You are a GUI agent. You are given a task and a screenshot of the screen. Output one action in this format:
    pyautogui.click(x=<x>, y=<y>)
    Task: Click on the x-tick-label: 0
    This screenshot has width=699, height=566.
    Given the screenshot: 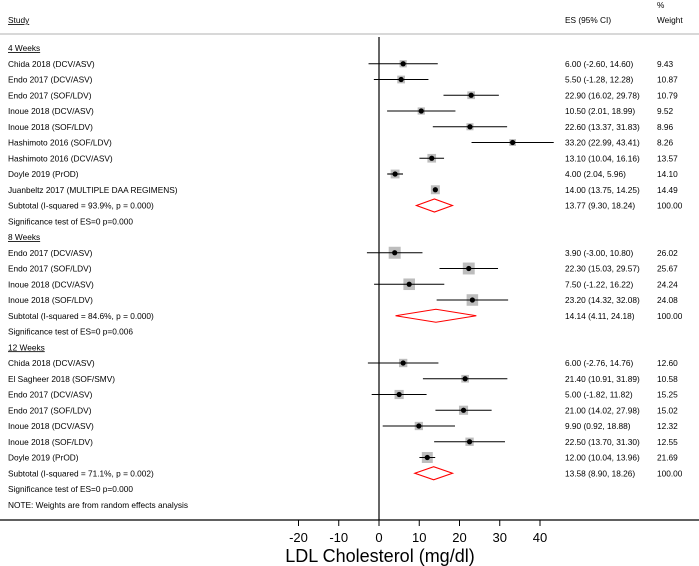 What is the action you would take?
    pyautogui.click(x=378, y=537)
    